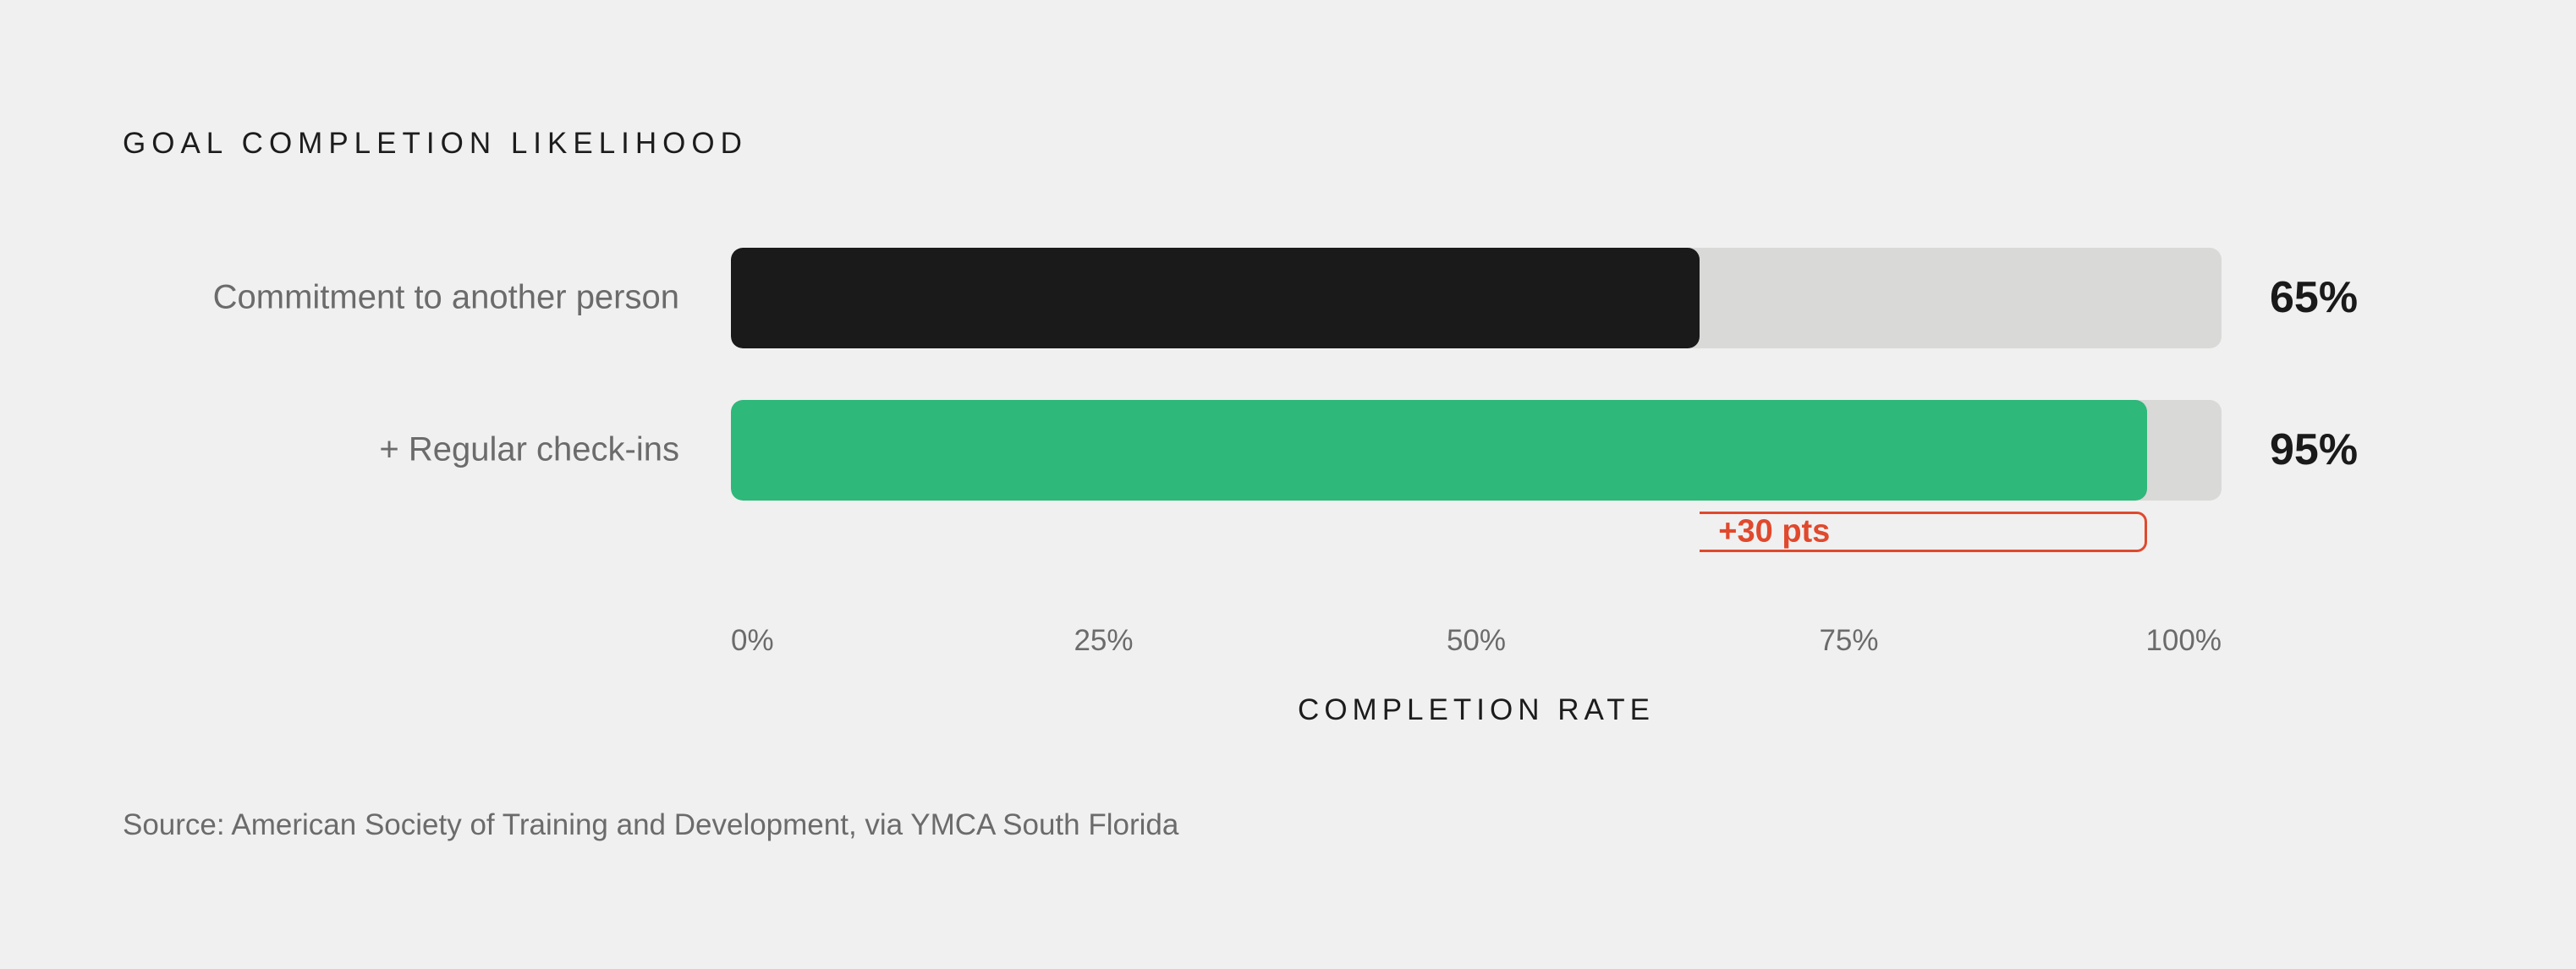 This screenshot has width=2576, height=969. Describe the element at coordinates (1849, 640) in the screenshot. I see `x-tick-label: 75%` at that location.